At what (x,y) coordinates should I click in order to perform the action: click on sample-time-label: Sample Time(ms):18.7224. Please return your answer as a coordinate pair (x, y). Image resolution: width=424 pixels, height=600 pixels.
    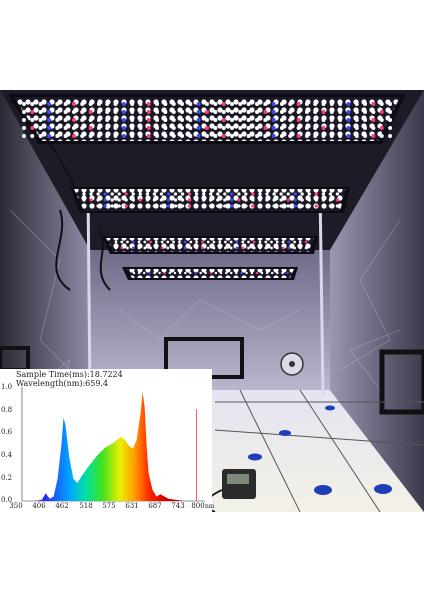
    Looking at the image, I should click on (69, 374).